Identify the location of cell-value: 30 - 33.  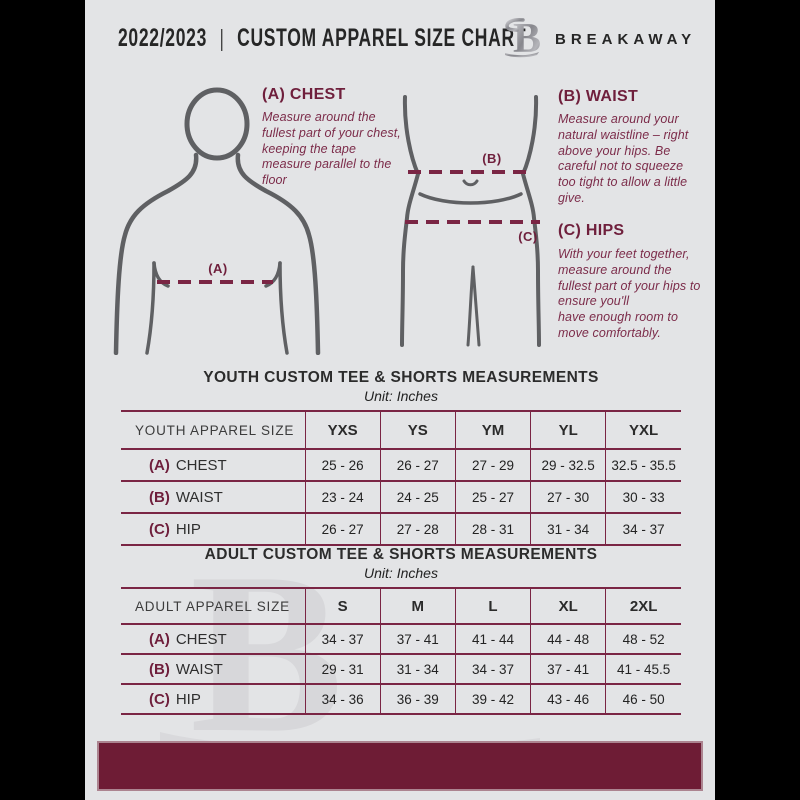
(643, 497).